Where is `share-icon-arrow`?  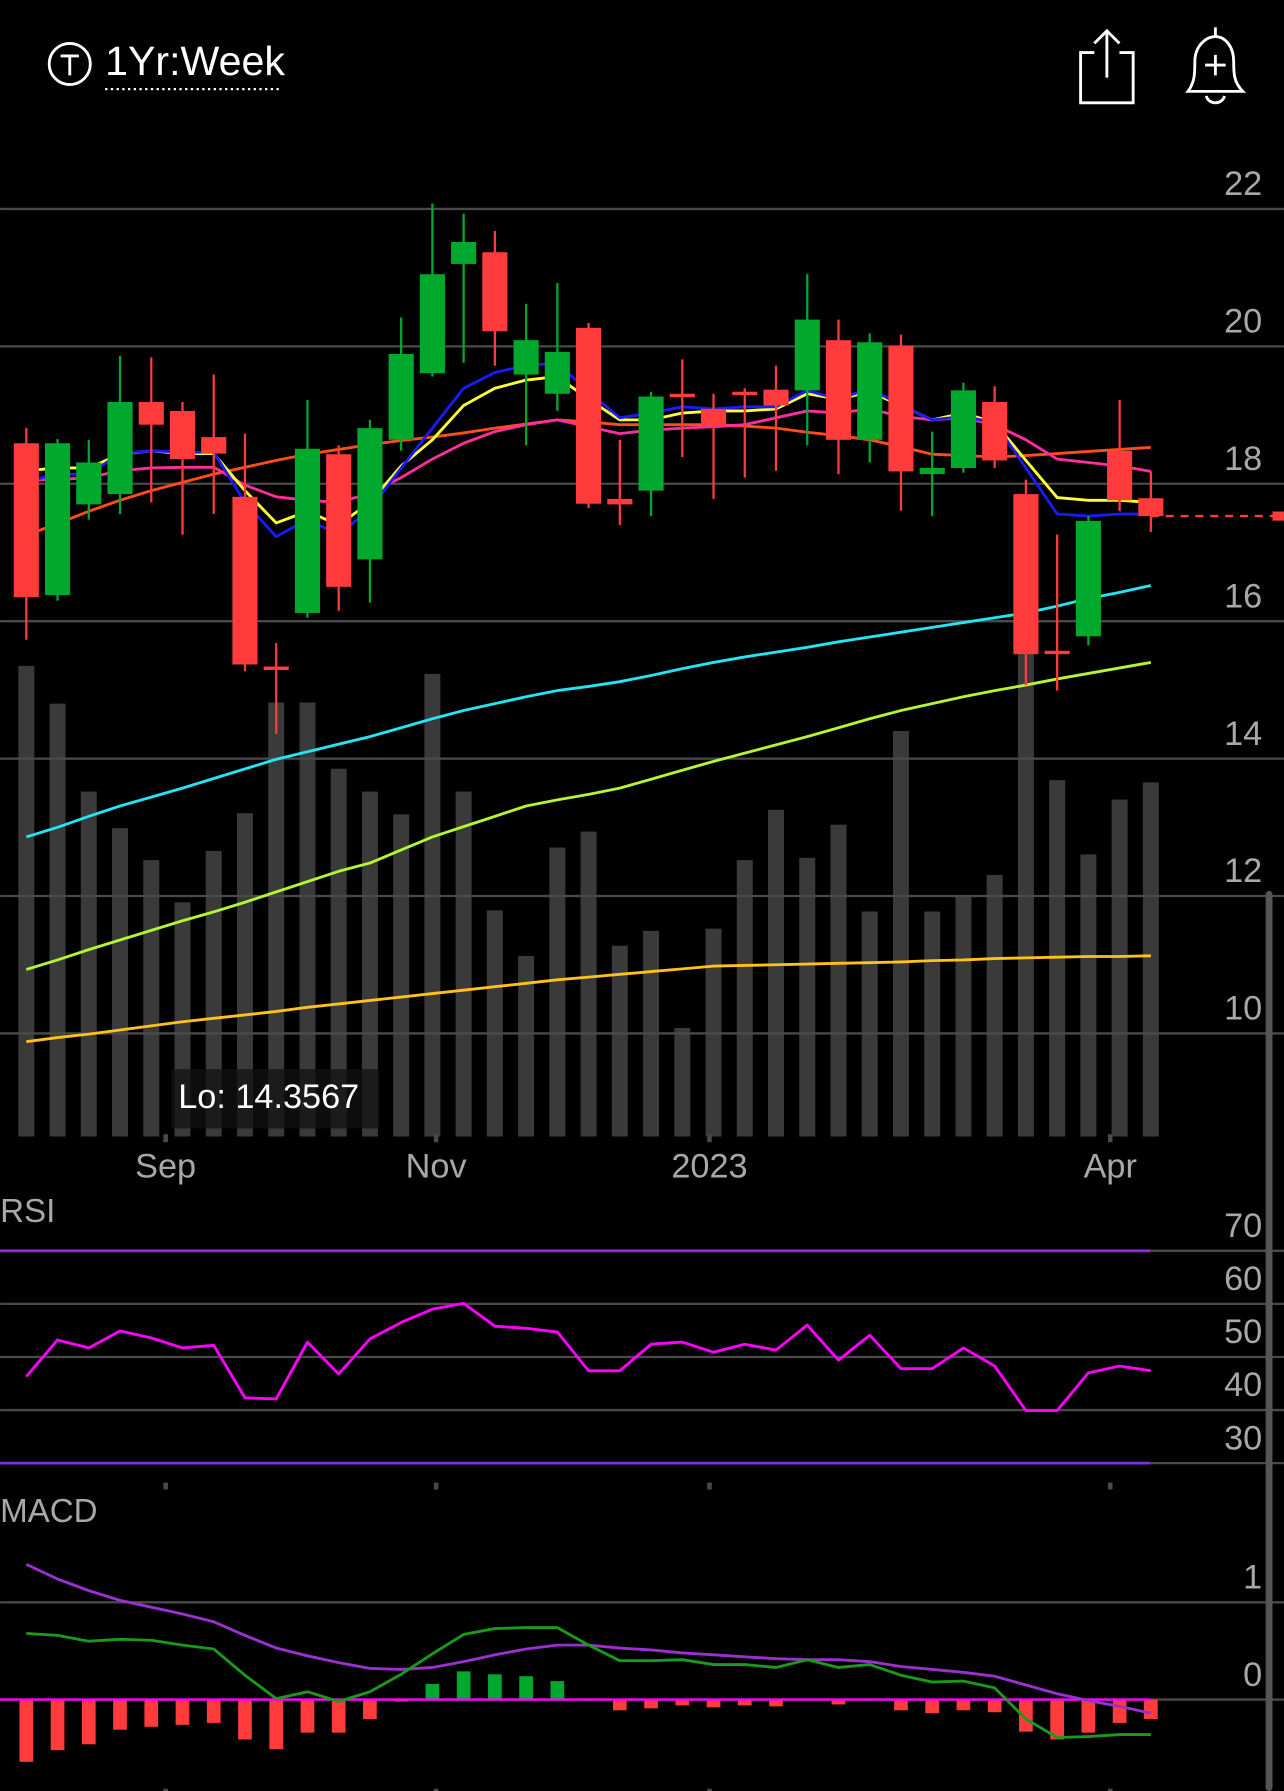 share-icon-arrow is located at coordinates (1107, 53).